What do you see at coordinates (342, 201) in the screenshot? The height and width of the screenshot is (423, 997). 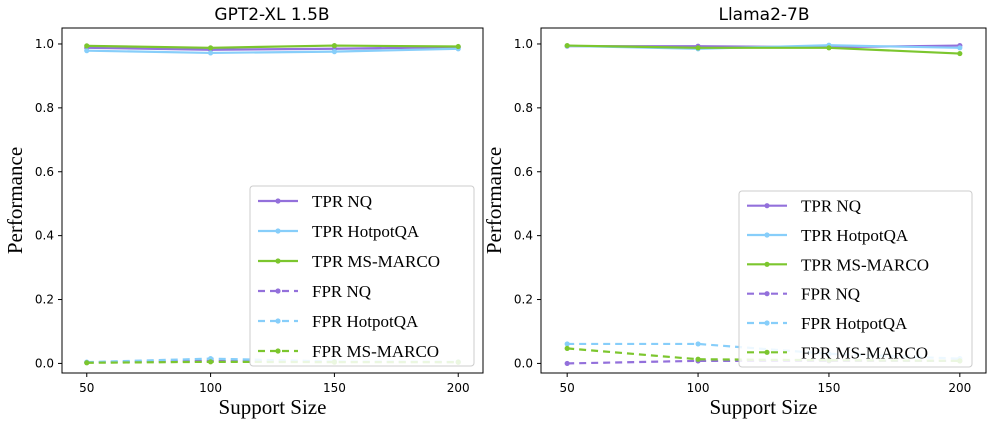 I see `chart-0-legend-label-tpr-nq: TPR NQ` at bounding box center [342, 201].